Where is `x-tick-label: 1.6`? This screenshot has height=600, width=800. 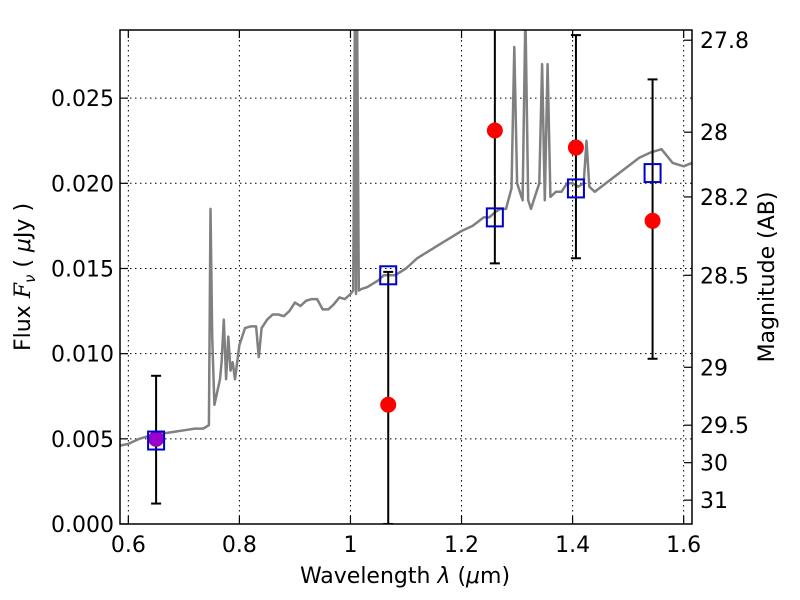
x-tick-label: 1.6 is located at coordinates (683, 545).